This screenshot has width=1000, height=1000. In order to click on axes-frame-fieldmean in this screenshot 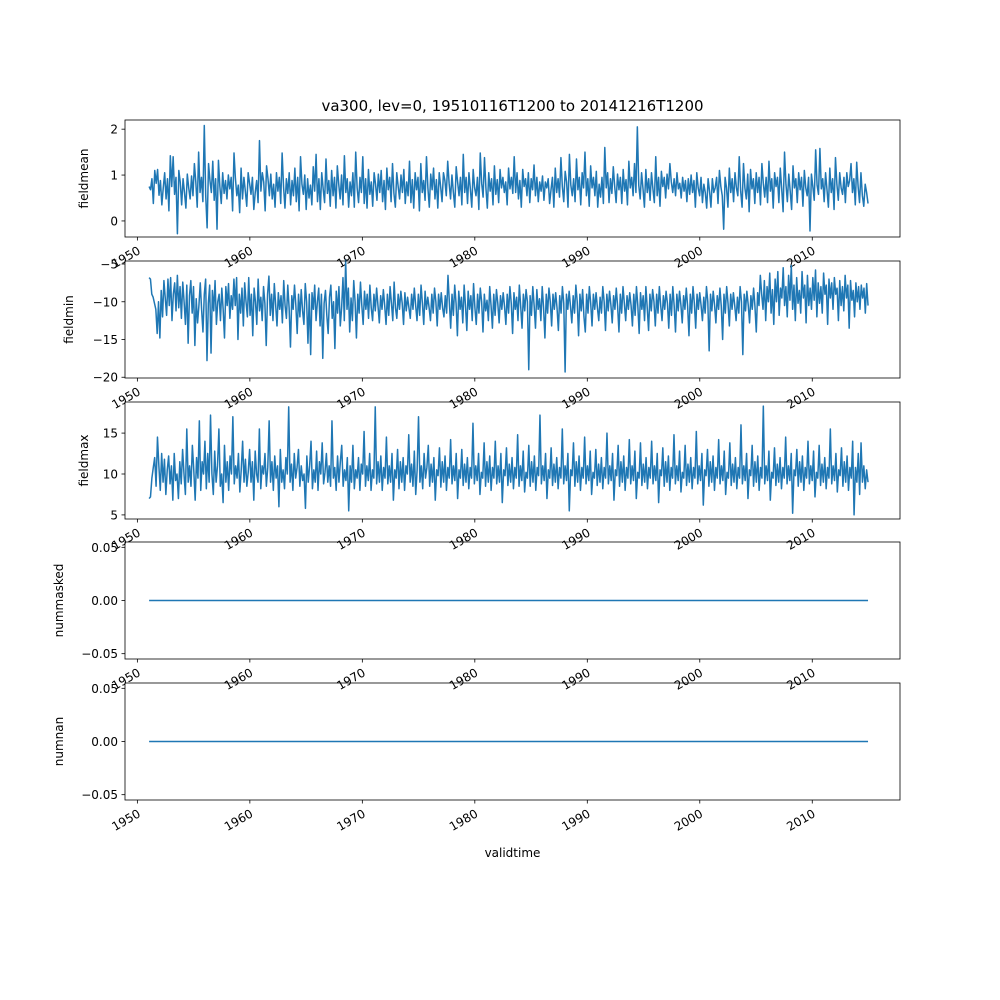, I will do `click(512, 178)`.